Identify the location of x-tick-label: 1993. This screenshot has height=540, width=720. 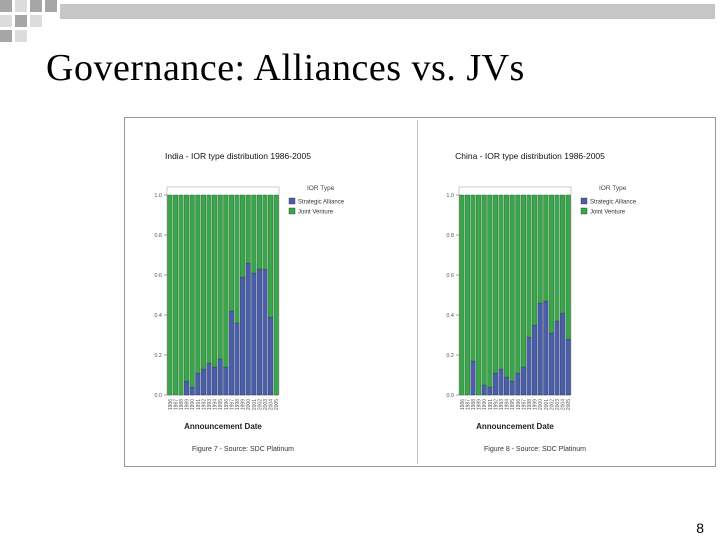
(210, 404).